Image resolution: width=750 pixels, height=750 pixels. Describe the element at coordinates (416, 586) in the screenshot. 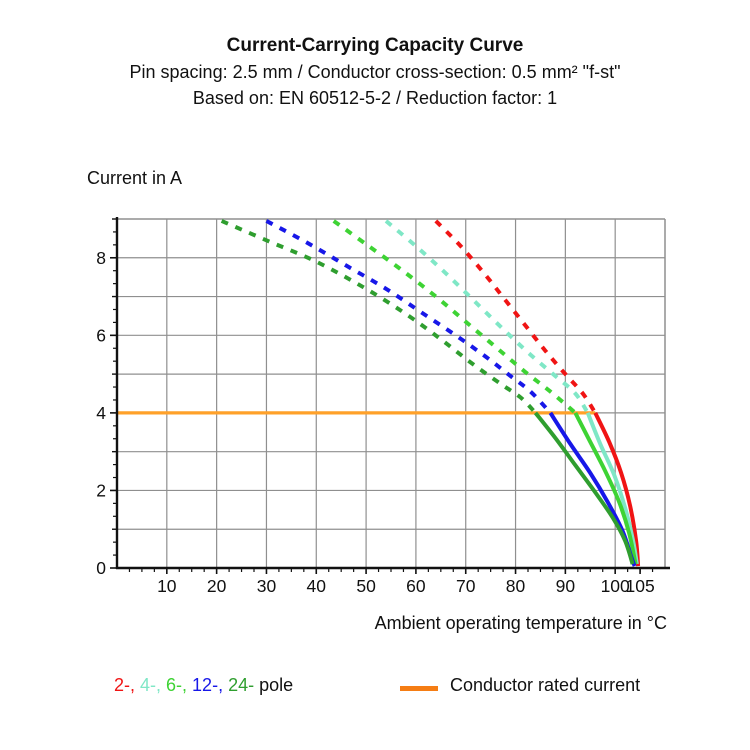

I see `x-tick-label: 60` at that location.